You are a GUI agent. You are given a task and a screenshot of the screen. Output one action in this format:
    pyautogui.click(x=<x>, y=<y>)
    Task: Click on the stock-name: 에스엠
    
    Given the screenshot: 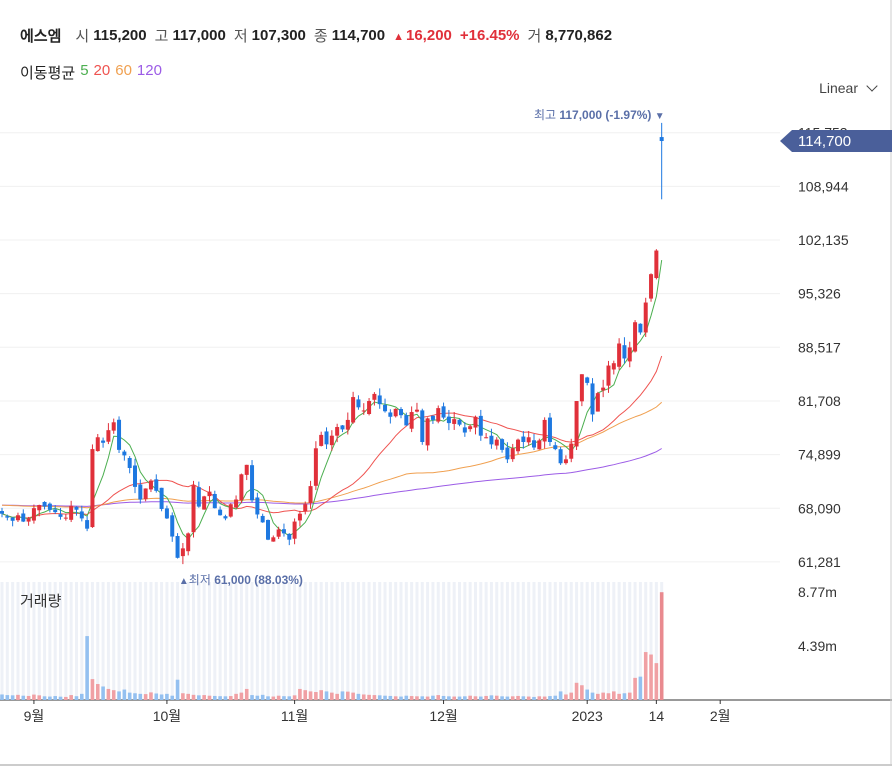 What is the action you would take?
    pyautogui.click(x=41, y=36)
    